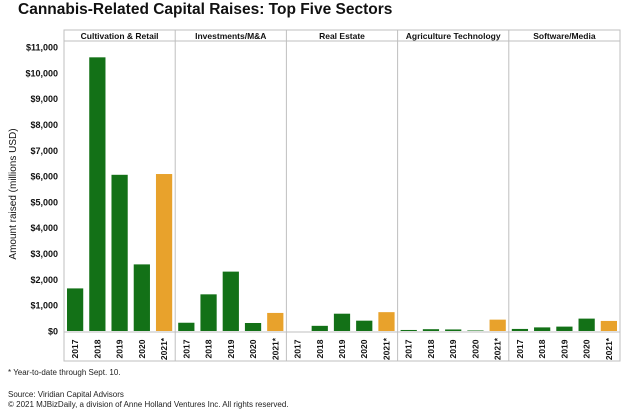 This screenshot has height=410, width=624. Describe the element at coordinates (120, 36) in the screenshot. I see `panel-title: Cultivation & Retail` at that location.